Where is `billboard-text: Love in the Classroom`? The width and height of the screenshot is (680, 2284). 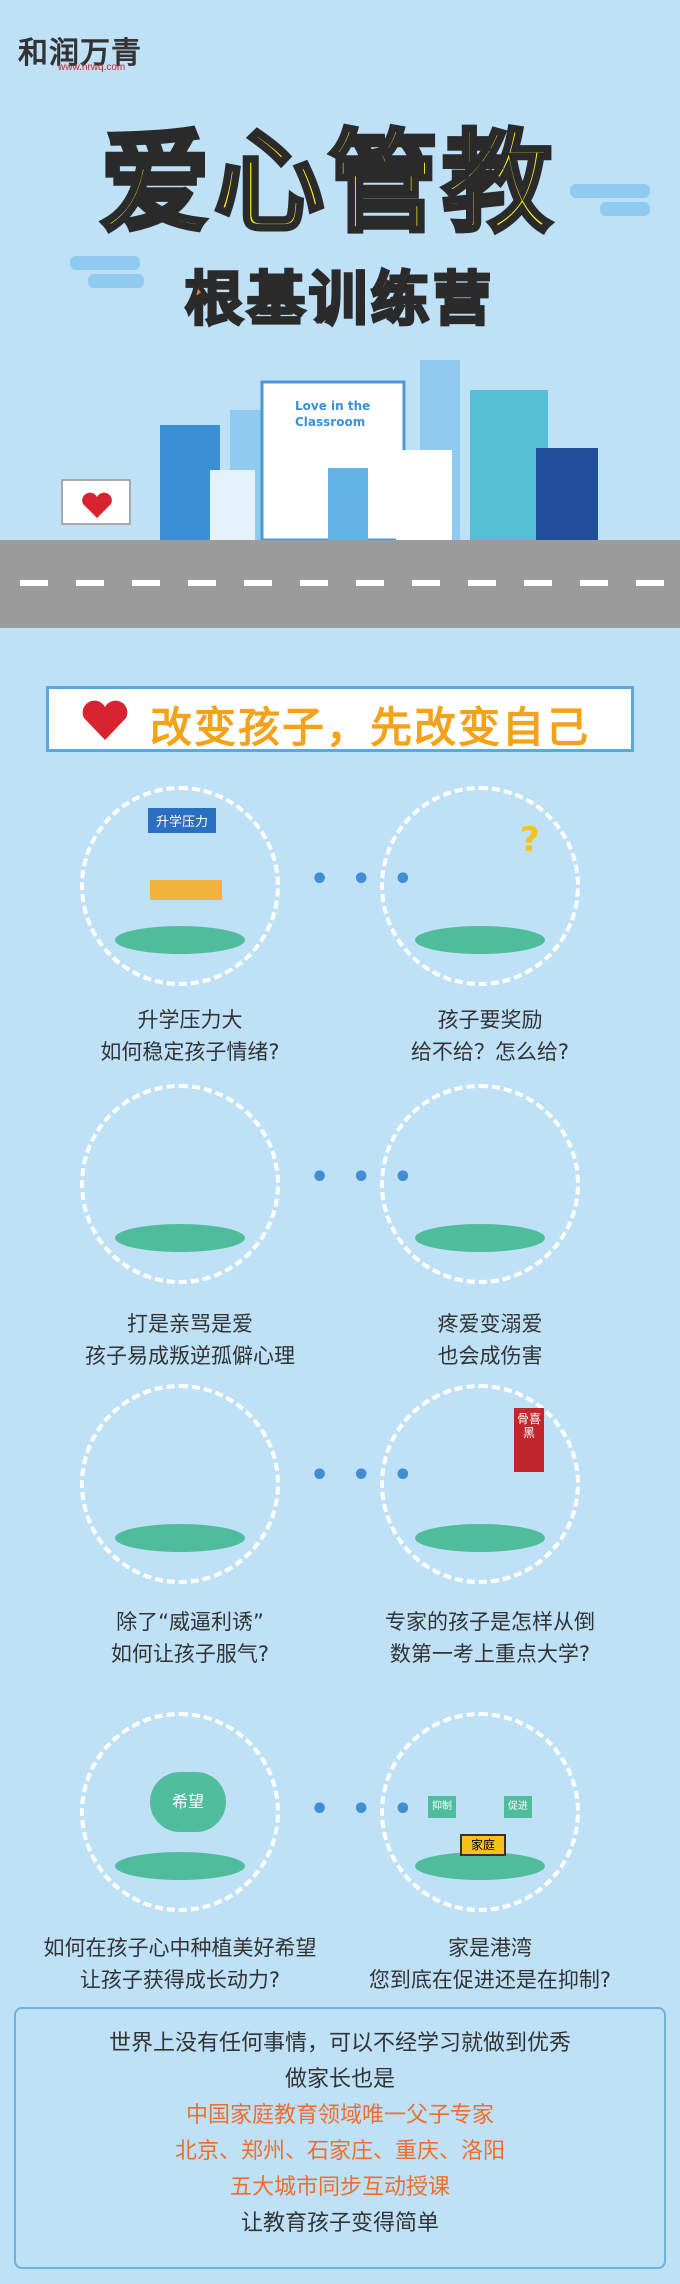
billboard-text: Love in the Classroom is located at coordinates (333, 414).